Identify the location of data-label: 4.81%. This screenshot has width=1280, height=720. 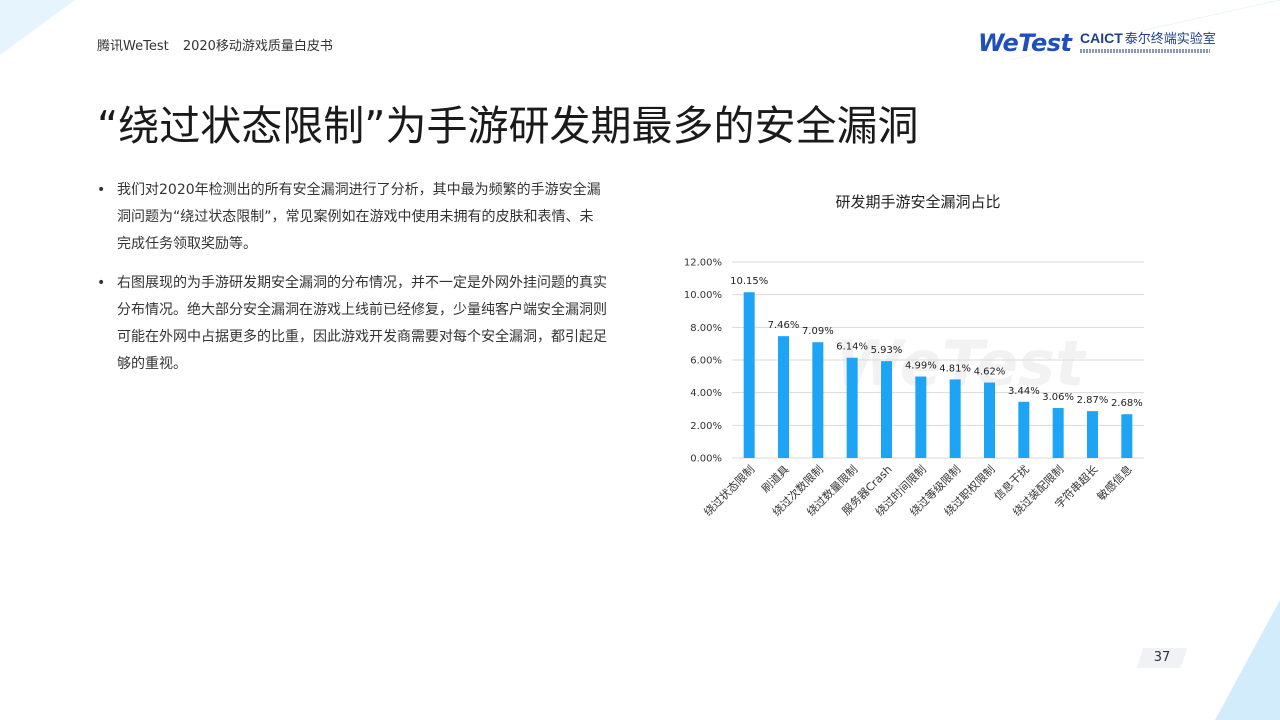
(955, 368).